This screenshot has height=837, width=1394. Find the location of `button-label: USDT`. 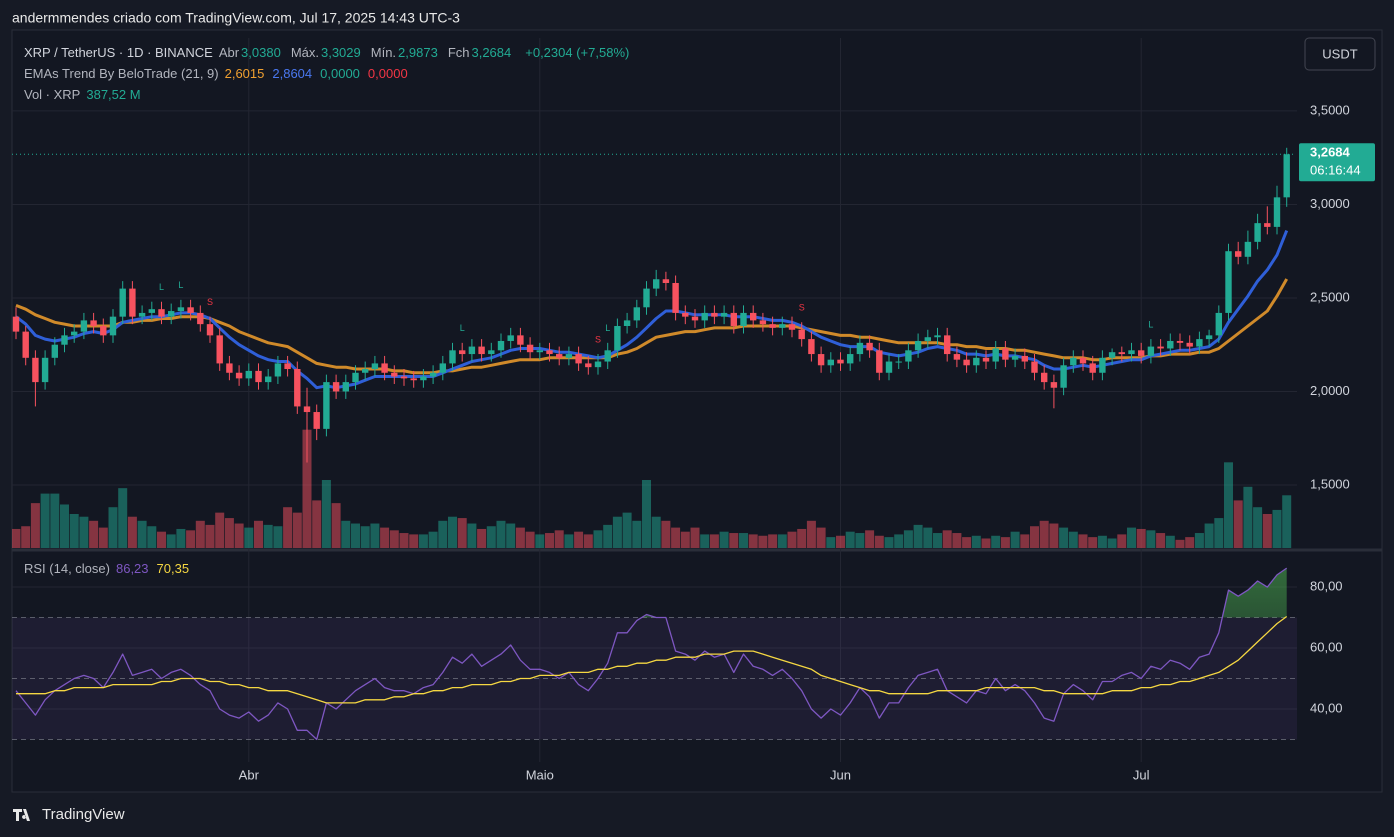

button-label: USDT is located at coordinates (1339, 53).